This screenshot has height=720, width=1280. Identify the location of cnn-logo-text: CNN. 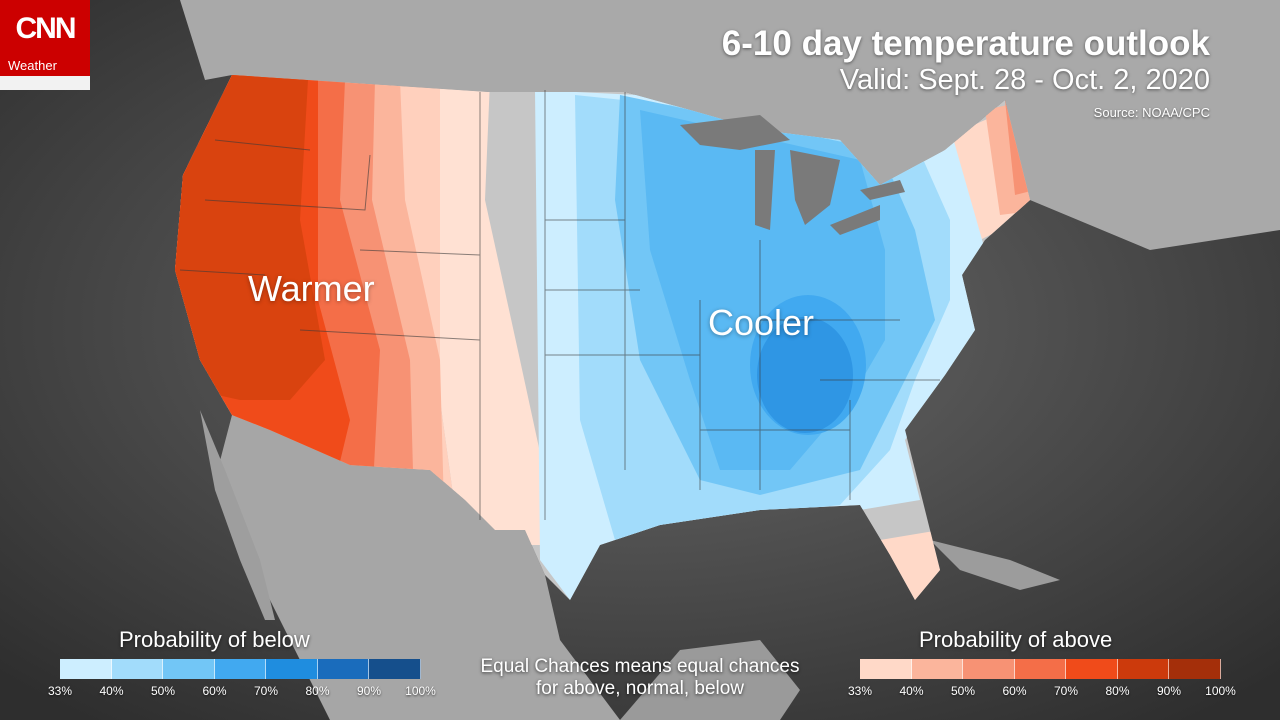
(45, 29).